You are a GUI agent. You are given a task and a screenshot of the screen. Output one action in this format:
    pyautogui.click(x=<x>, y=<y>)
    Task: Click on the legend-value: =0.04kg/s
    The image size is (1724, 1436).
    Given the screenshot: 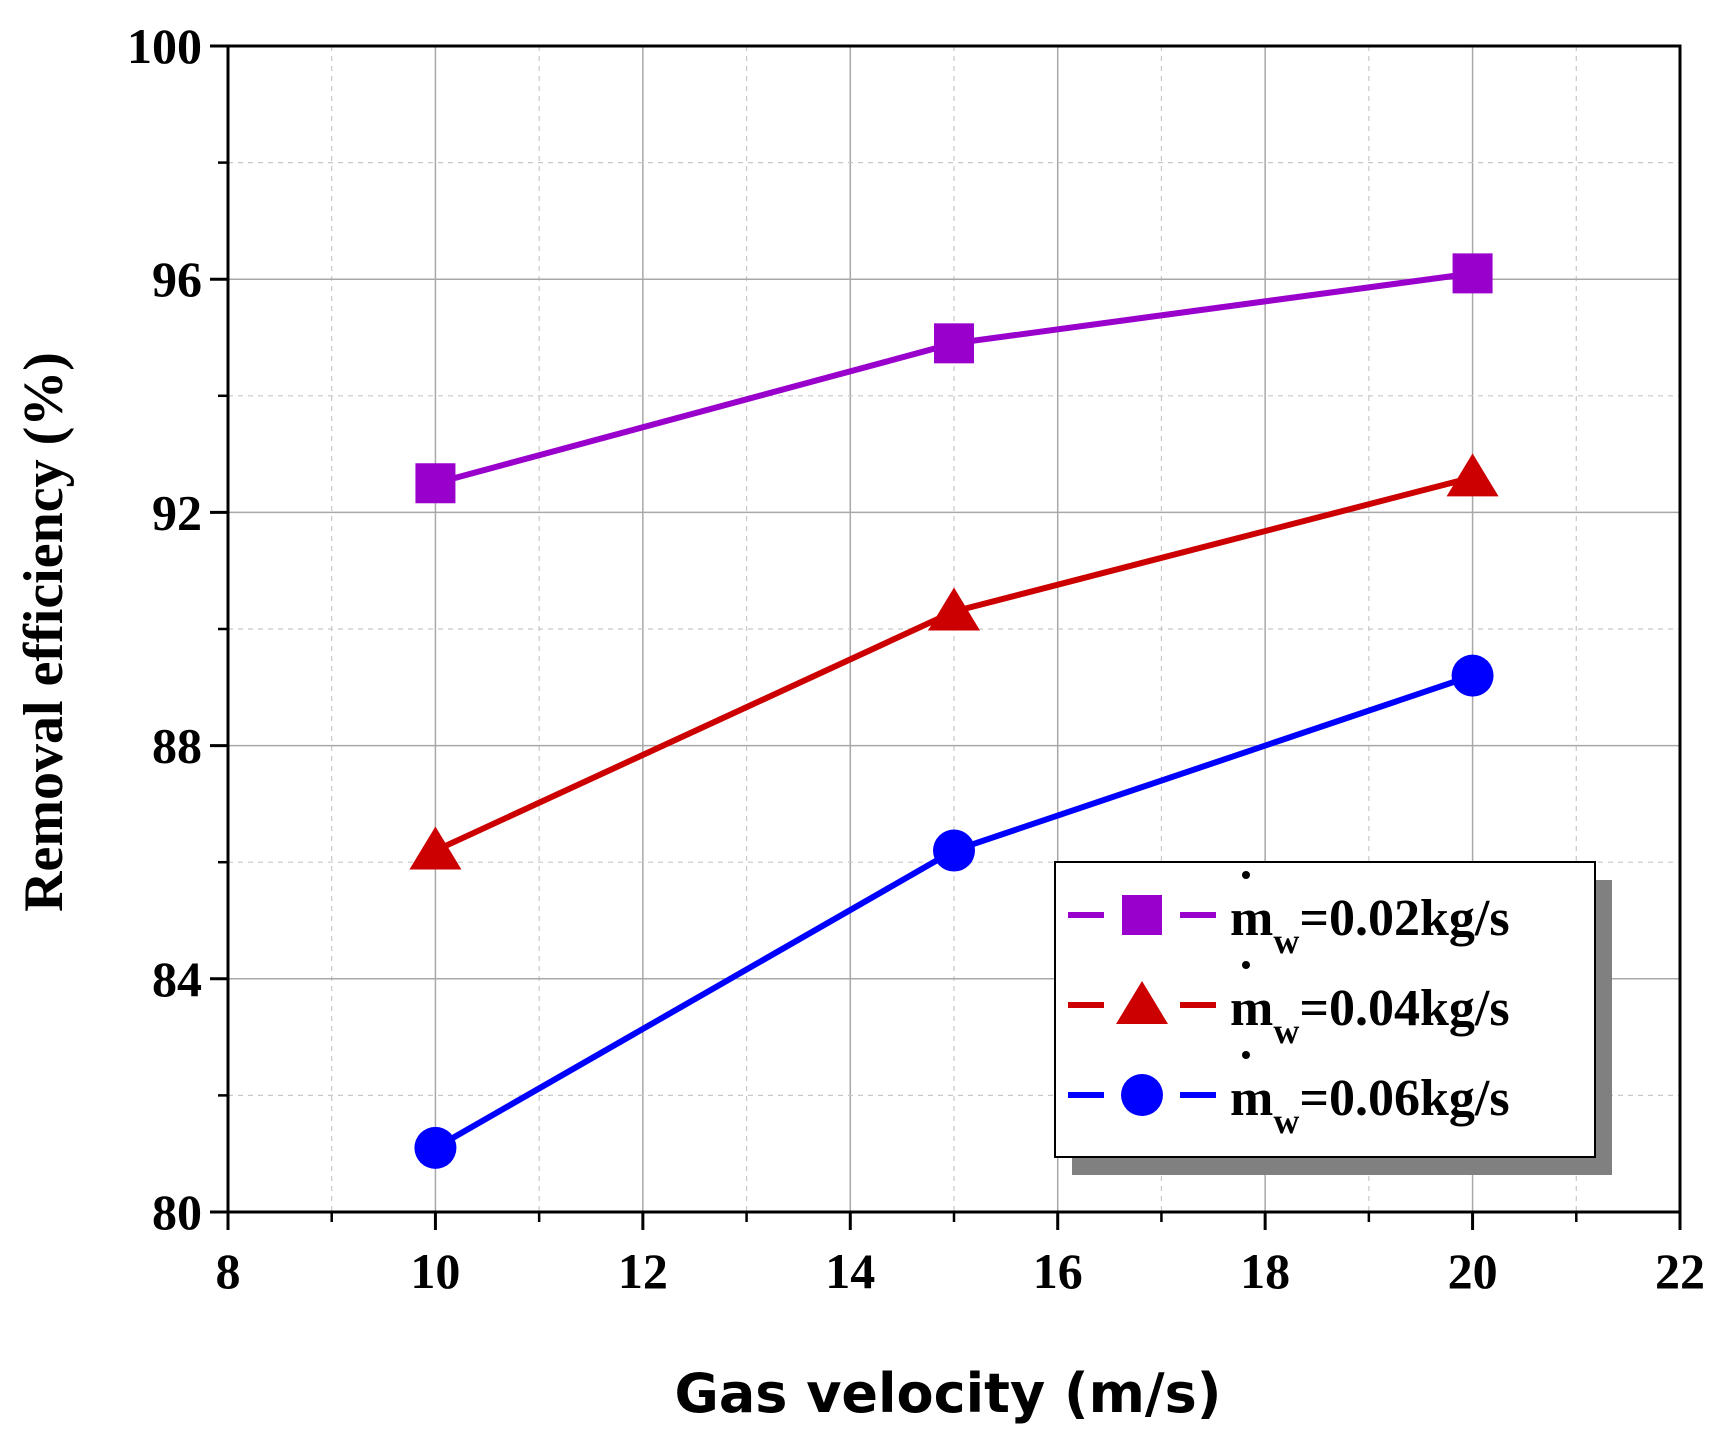 What is the action you would take?
    pyautogui.click(x=1404, y=1008)
    